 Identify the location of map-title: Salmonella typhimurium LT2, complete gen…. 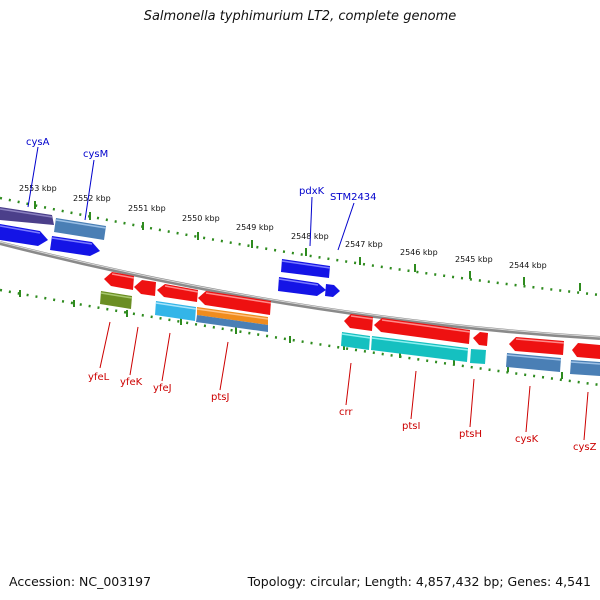
(300, 16).